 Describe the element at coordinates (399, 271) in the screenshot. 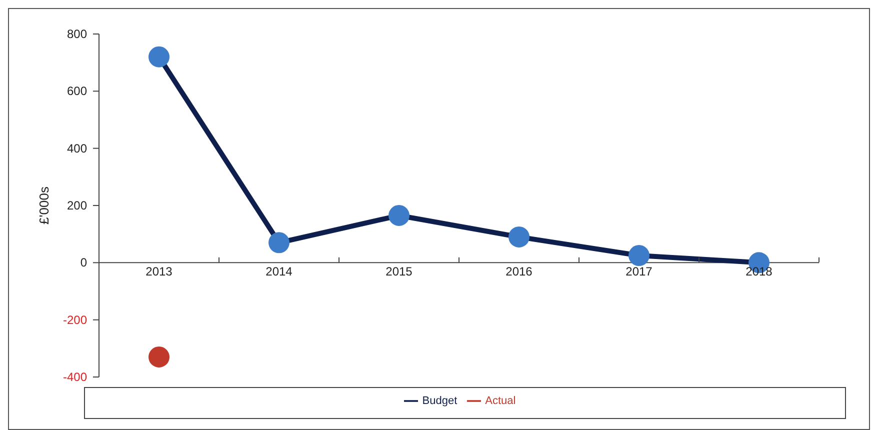

I see `x-tick-label: 2015` at that location.